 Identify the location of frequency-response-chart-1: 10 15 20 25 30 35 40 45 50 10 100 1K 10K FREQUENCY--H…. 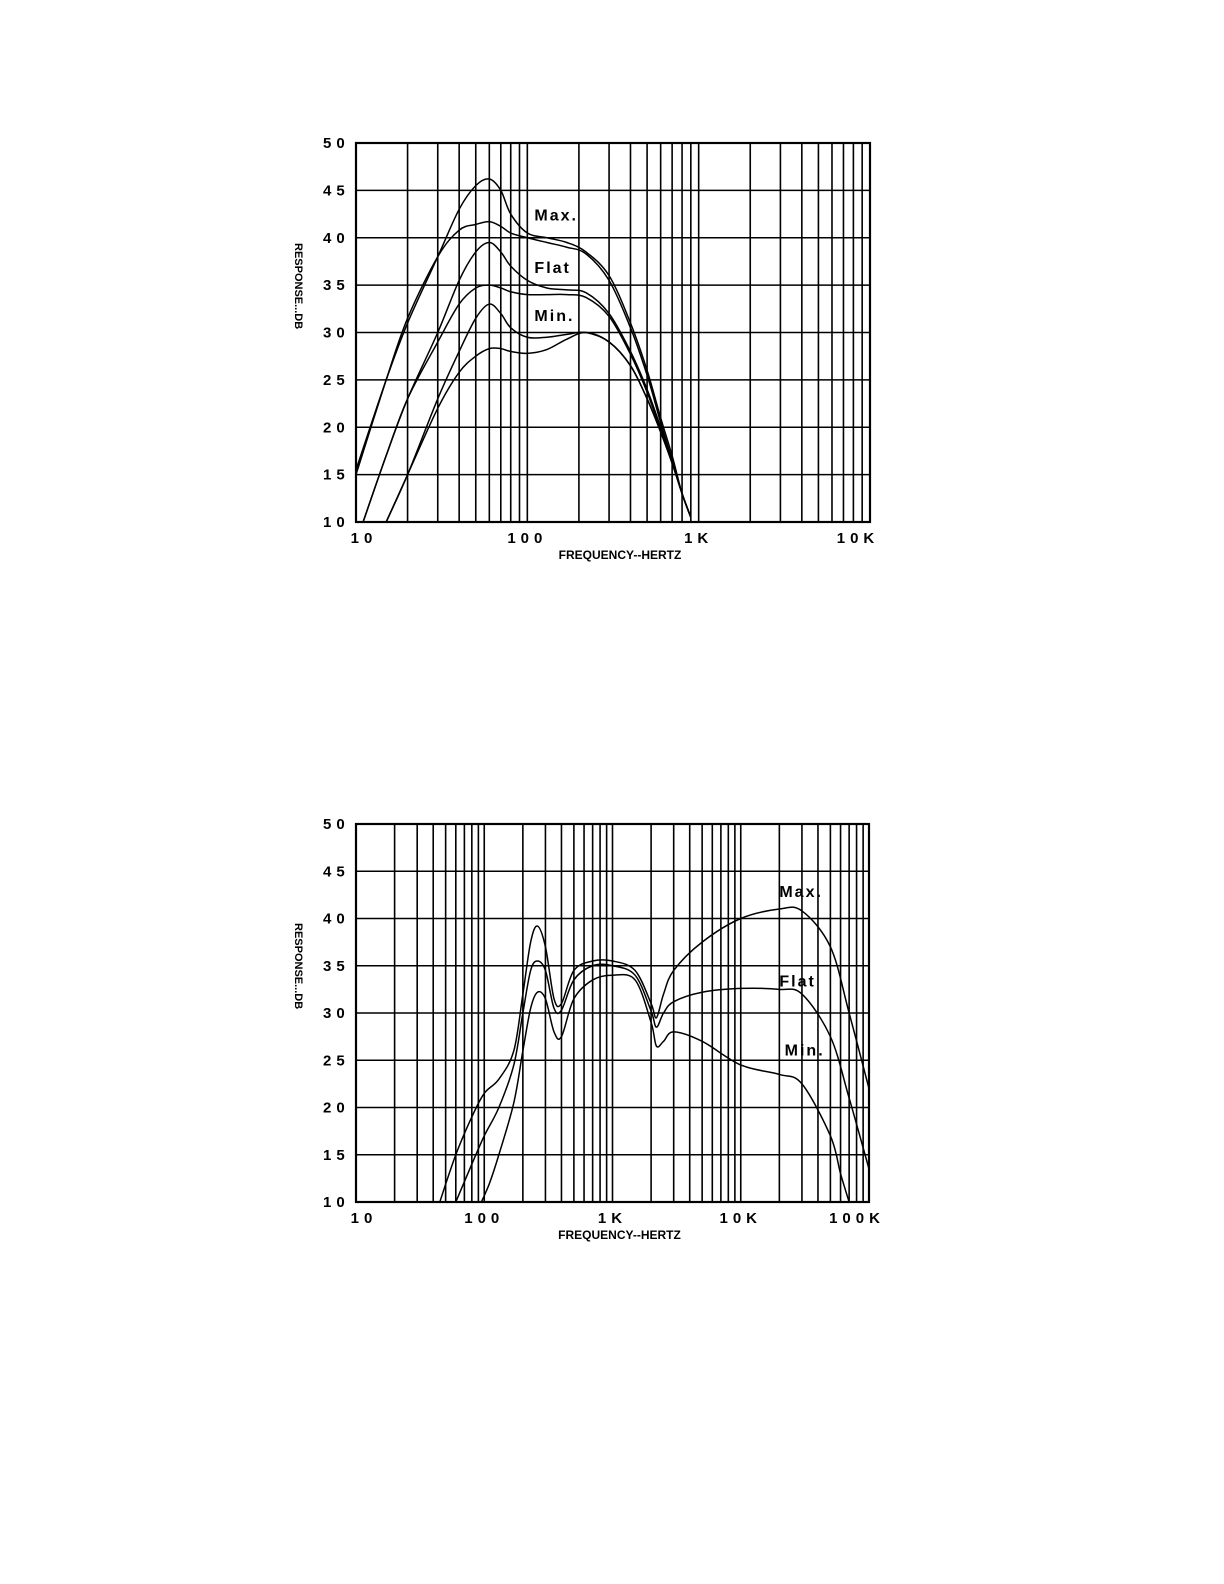
(586, 348).